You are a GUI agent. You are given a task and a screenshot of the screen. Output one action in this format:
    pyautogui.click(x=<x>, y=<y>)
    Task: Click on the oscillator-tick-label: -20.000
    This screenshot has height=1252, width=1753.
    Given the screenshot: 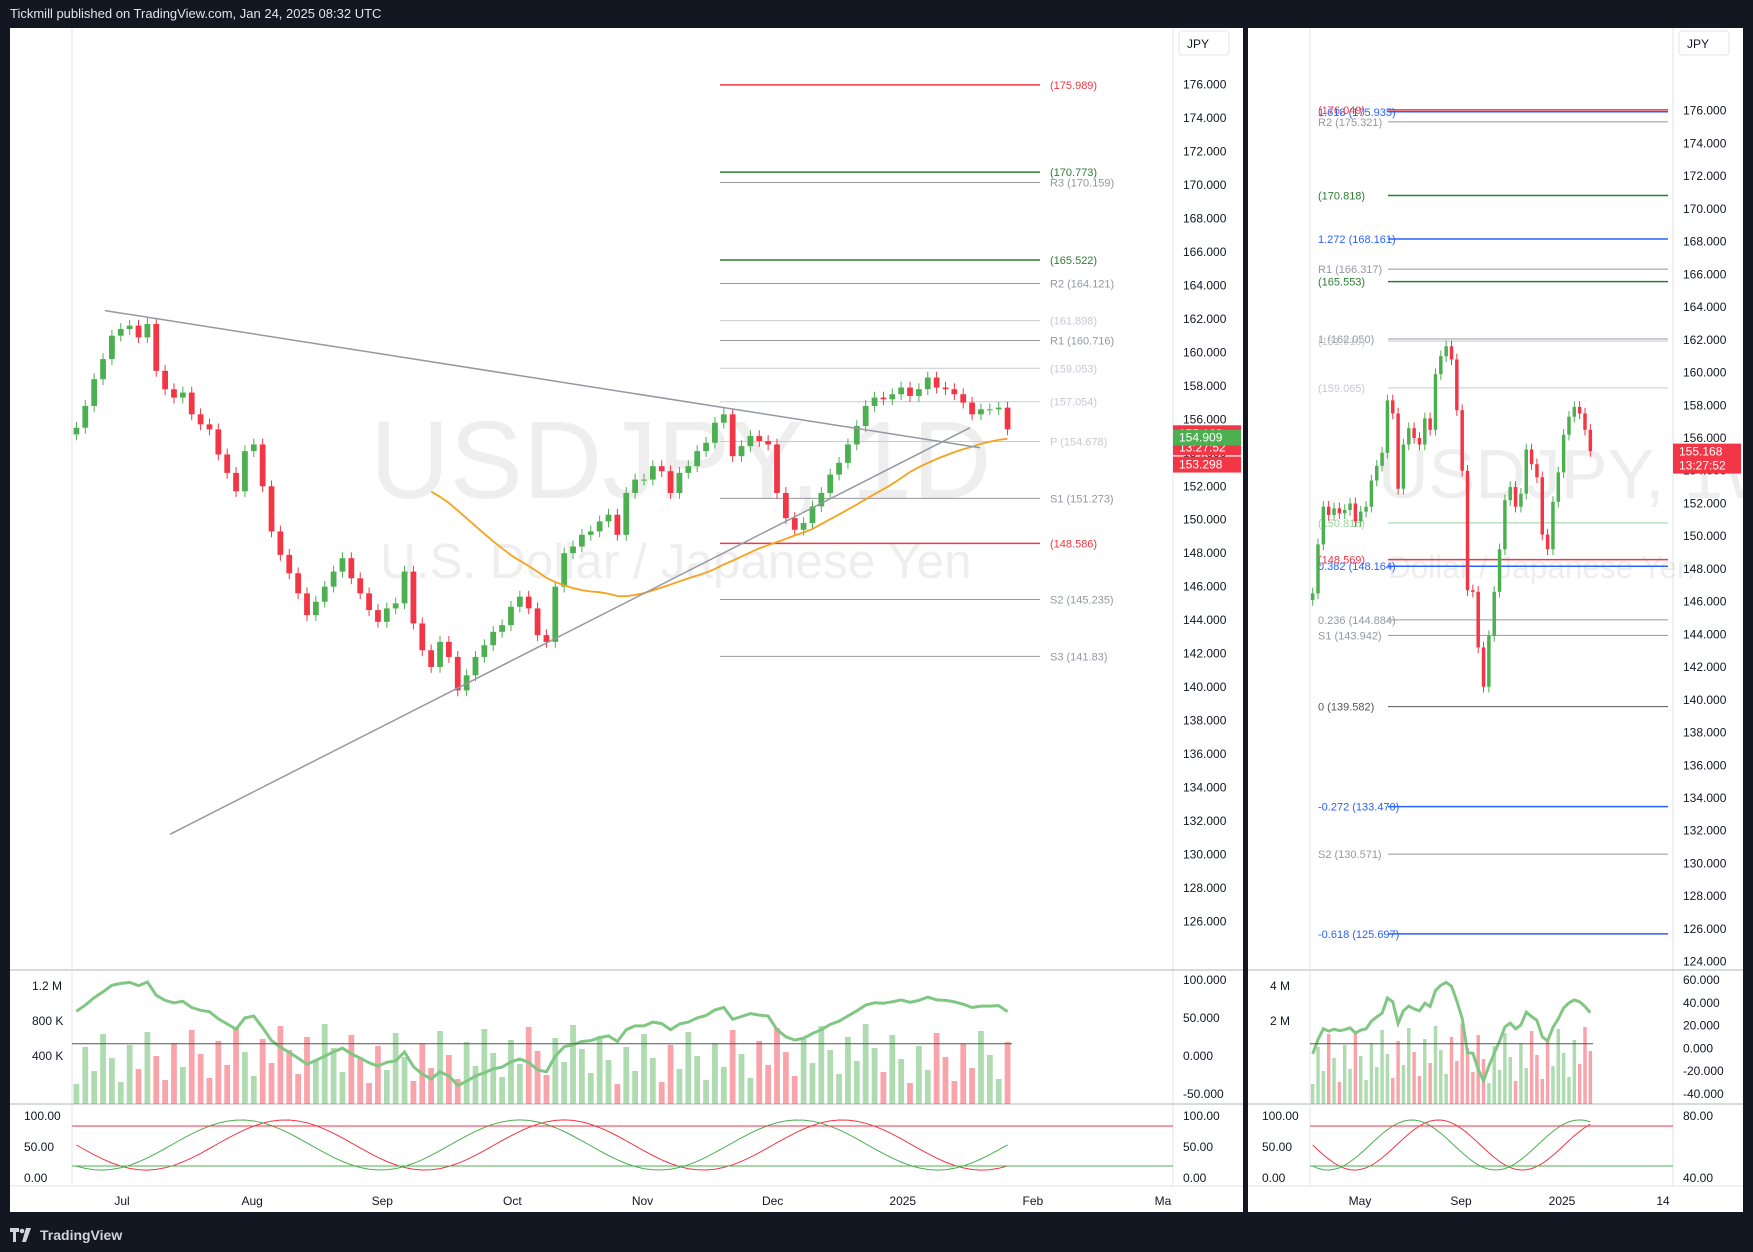 What is the action you would take?
    pyautogui.click(x=1703, y=1071)
    